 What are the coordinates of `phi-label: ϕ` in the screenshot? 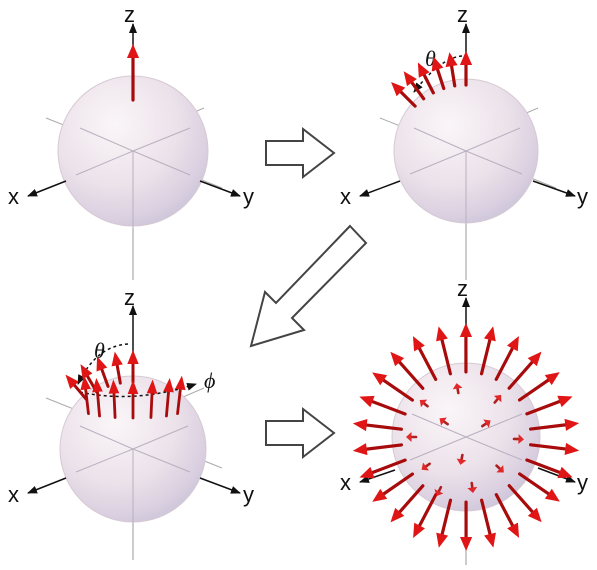 It's located at (209, 380).